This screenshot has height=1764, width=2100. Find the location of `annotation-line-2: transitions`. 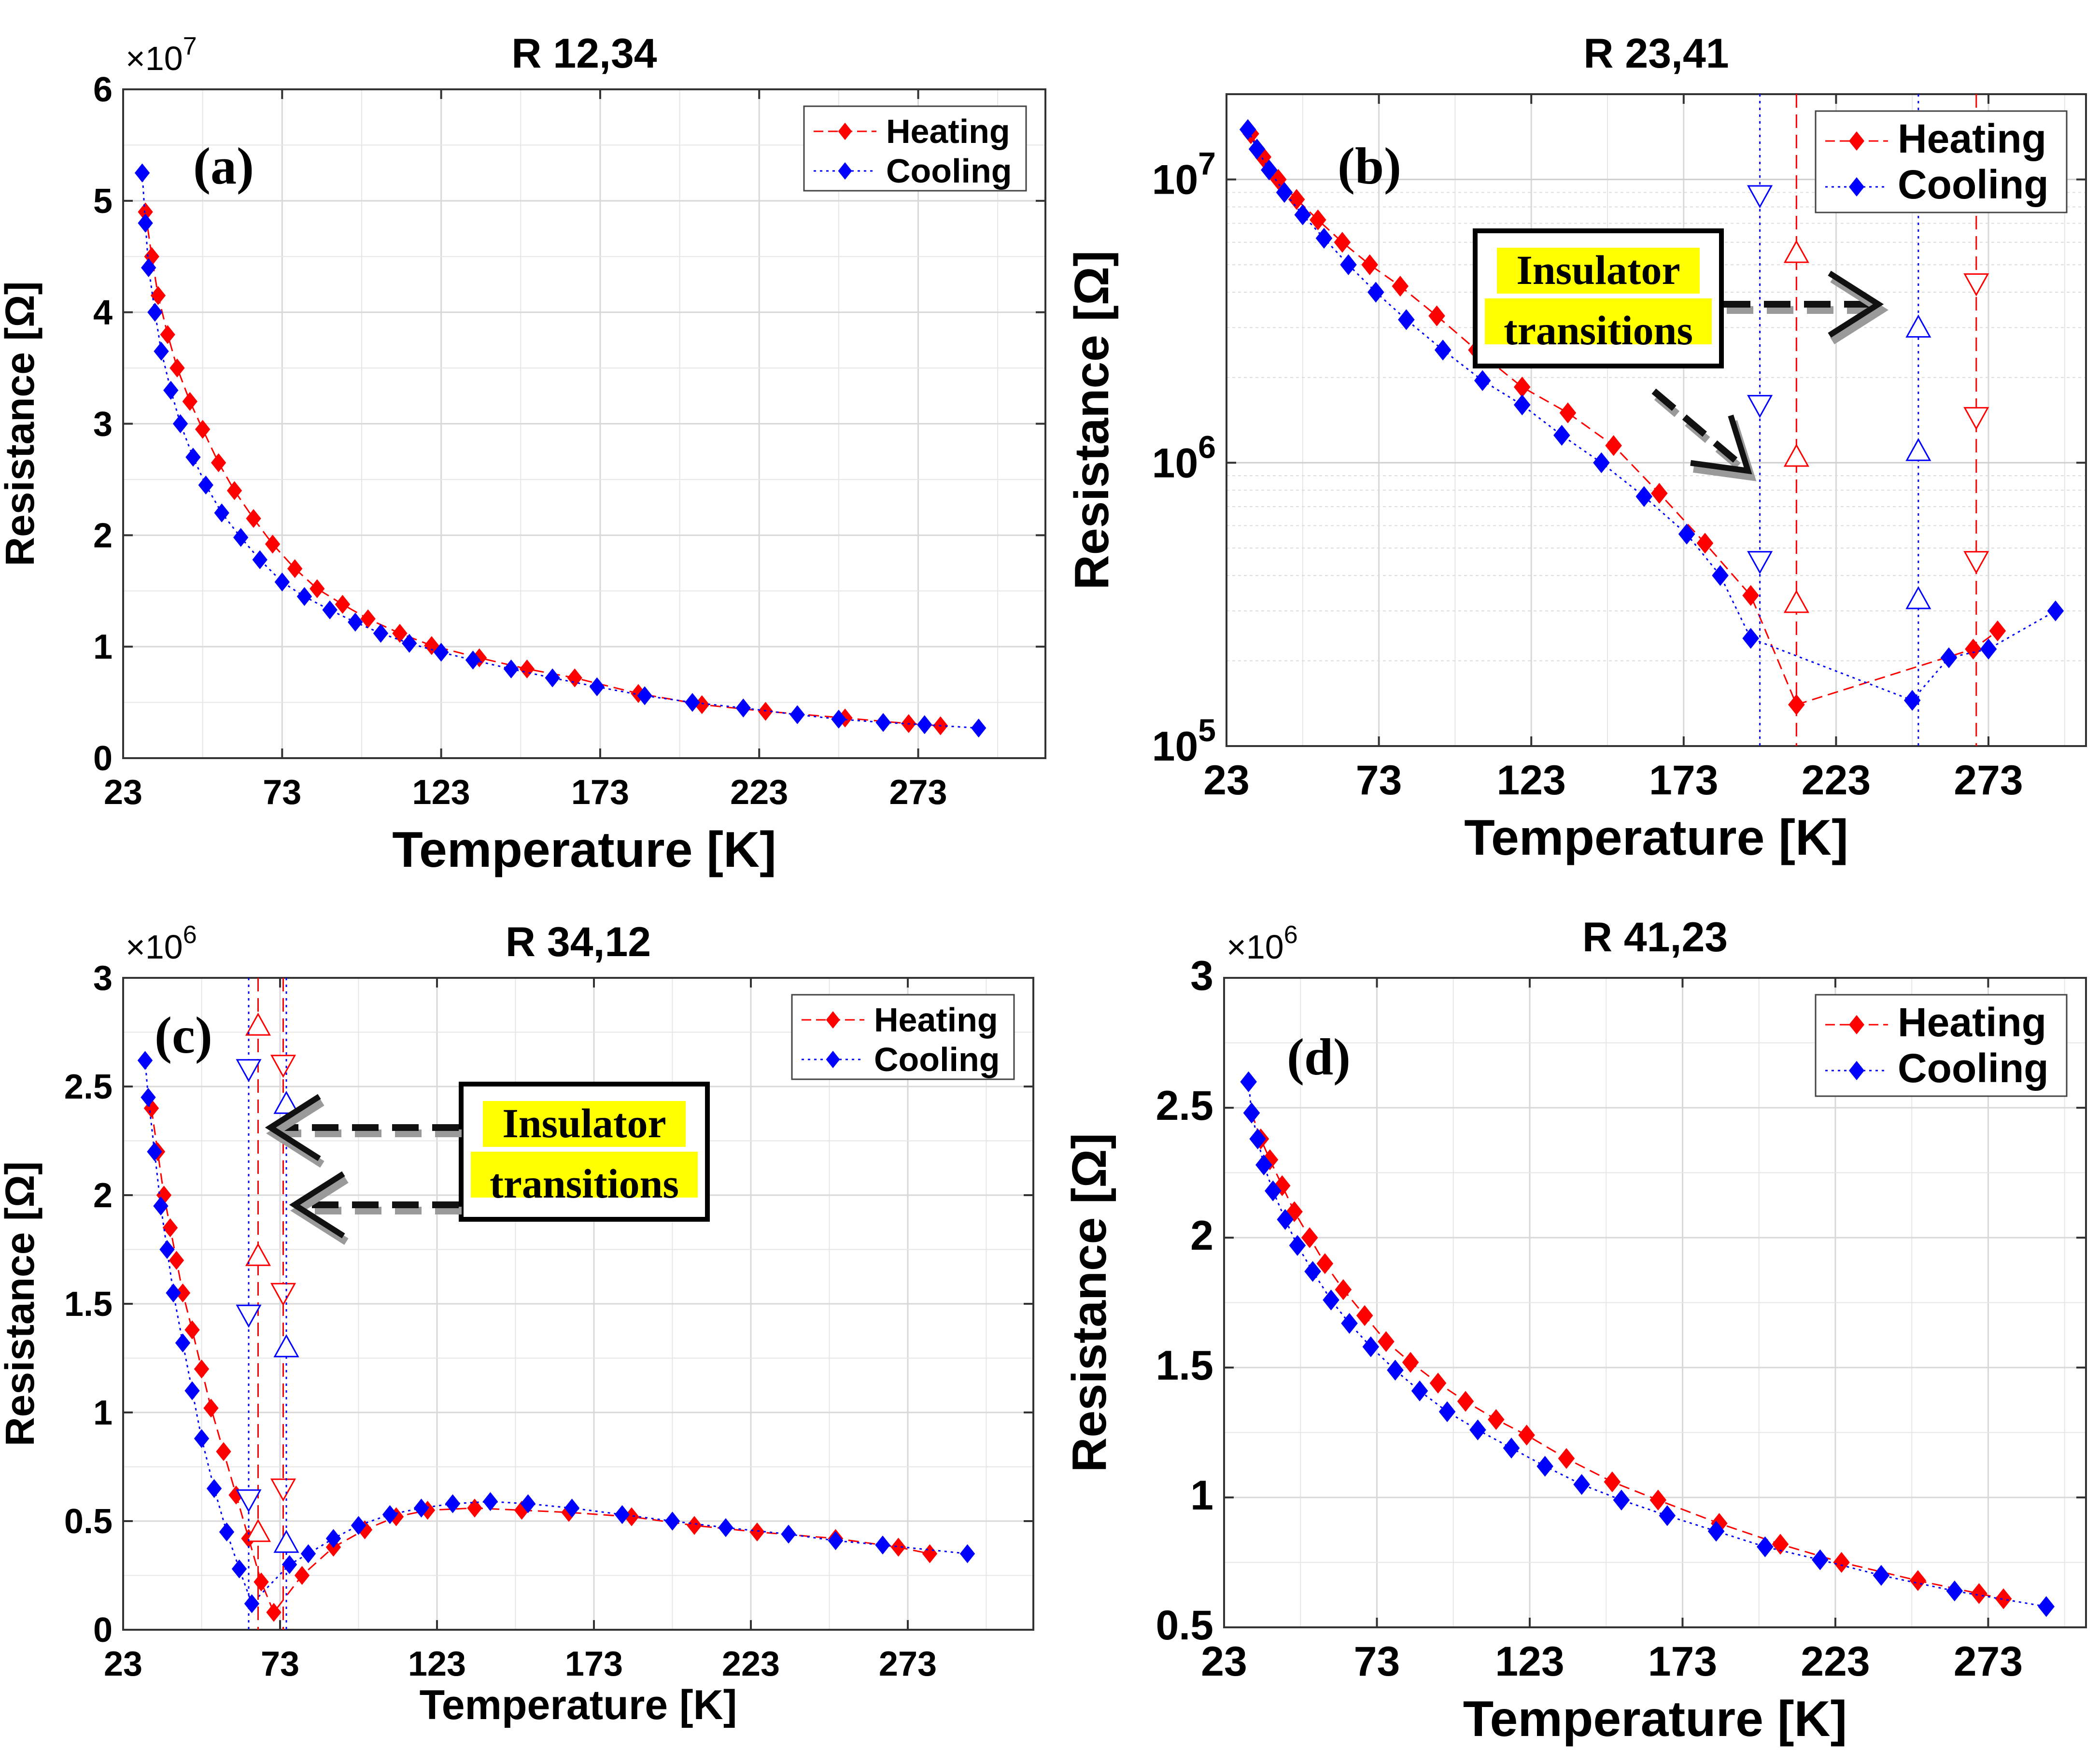

annotation-line-2: transitions is located at coordinates (584, 1183).